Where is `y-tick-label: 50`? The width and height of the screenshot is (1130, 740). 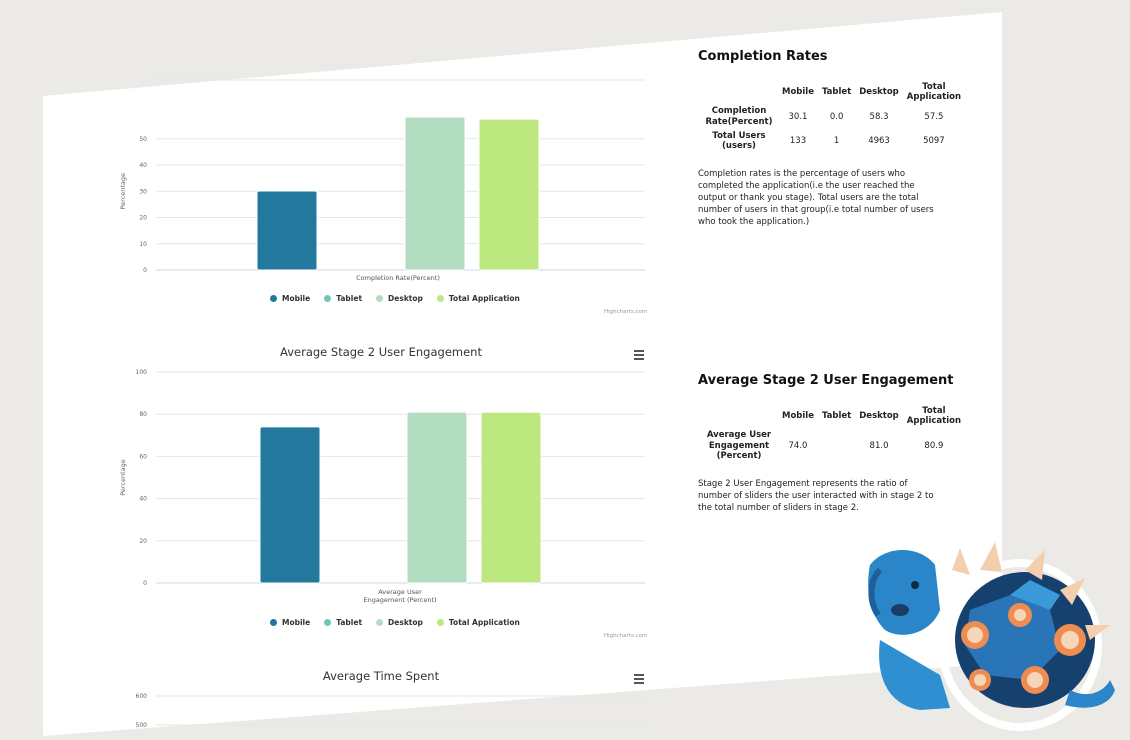 y-tick-label: 50 is located at coordinates (143, 139).